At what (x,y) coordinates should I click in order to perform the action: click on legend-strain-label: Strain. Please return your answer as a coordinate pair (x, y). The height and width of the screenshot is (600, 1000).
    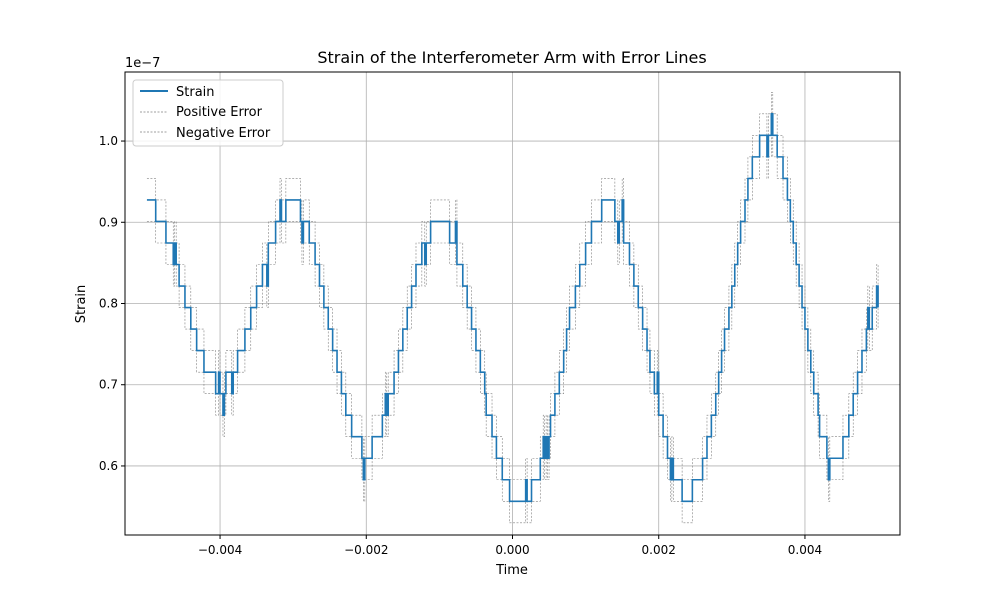
    Looking at the image, I should click on (195, 92).